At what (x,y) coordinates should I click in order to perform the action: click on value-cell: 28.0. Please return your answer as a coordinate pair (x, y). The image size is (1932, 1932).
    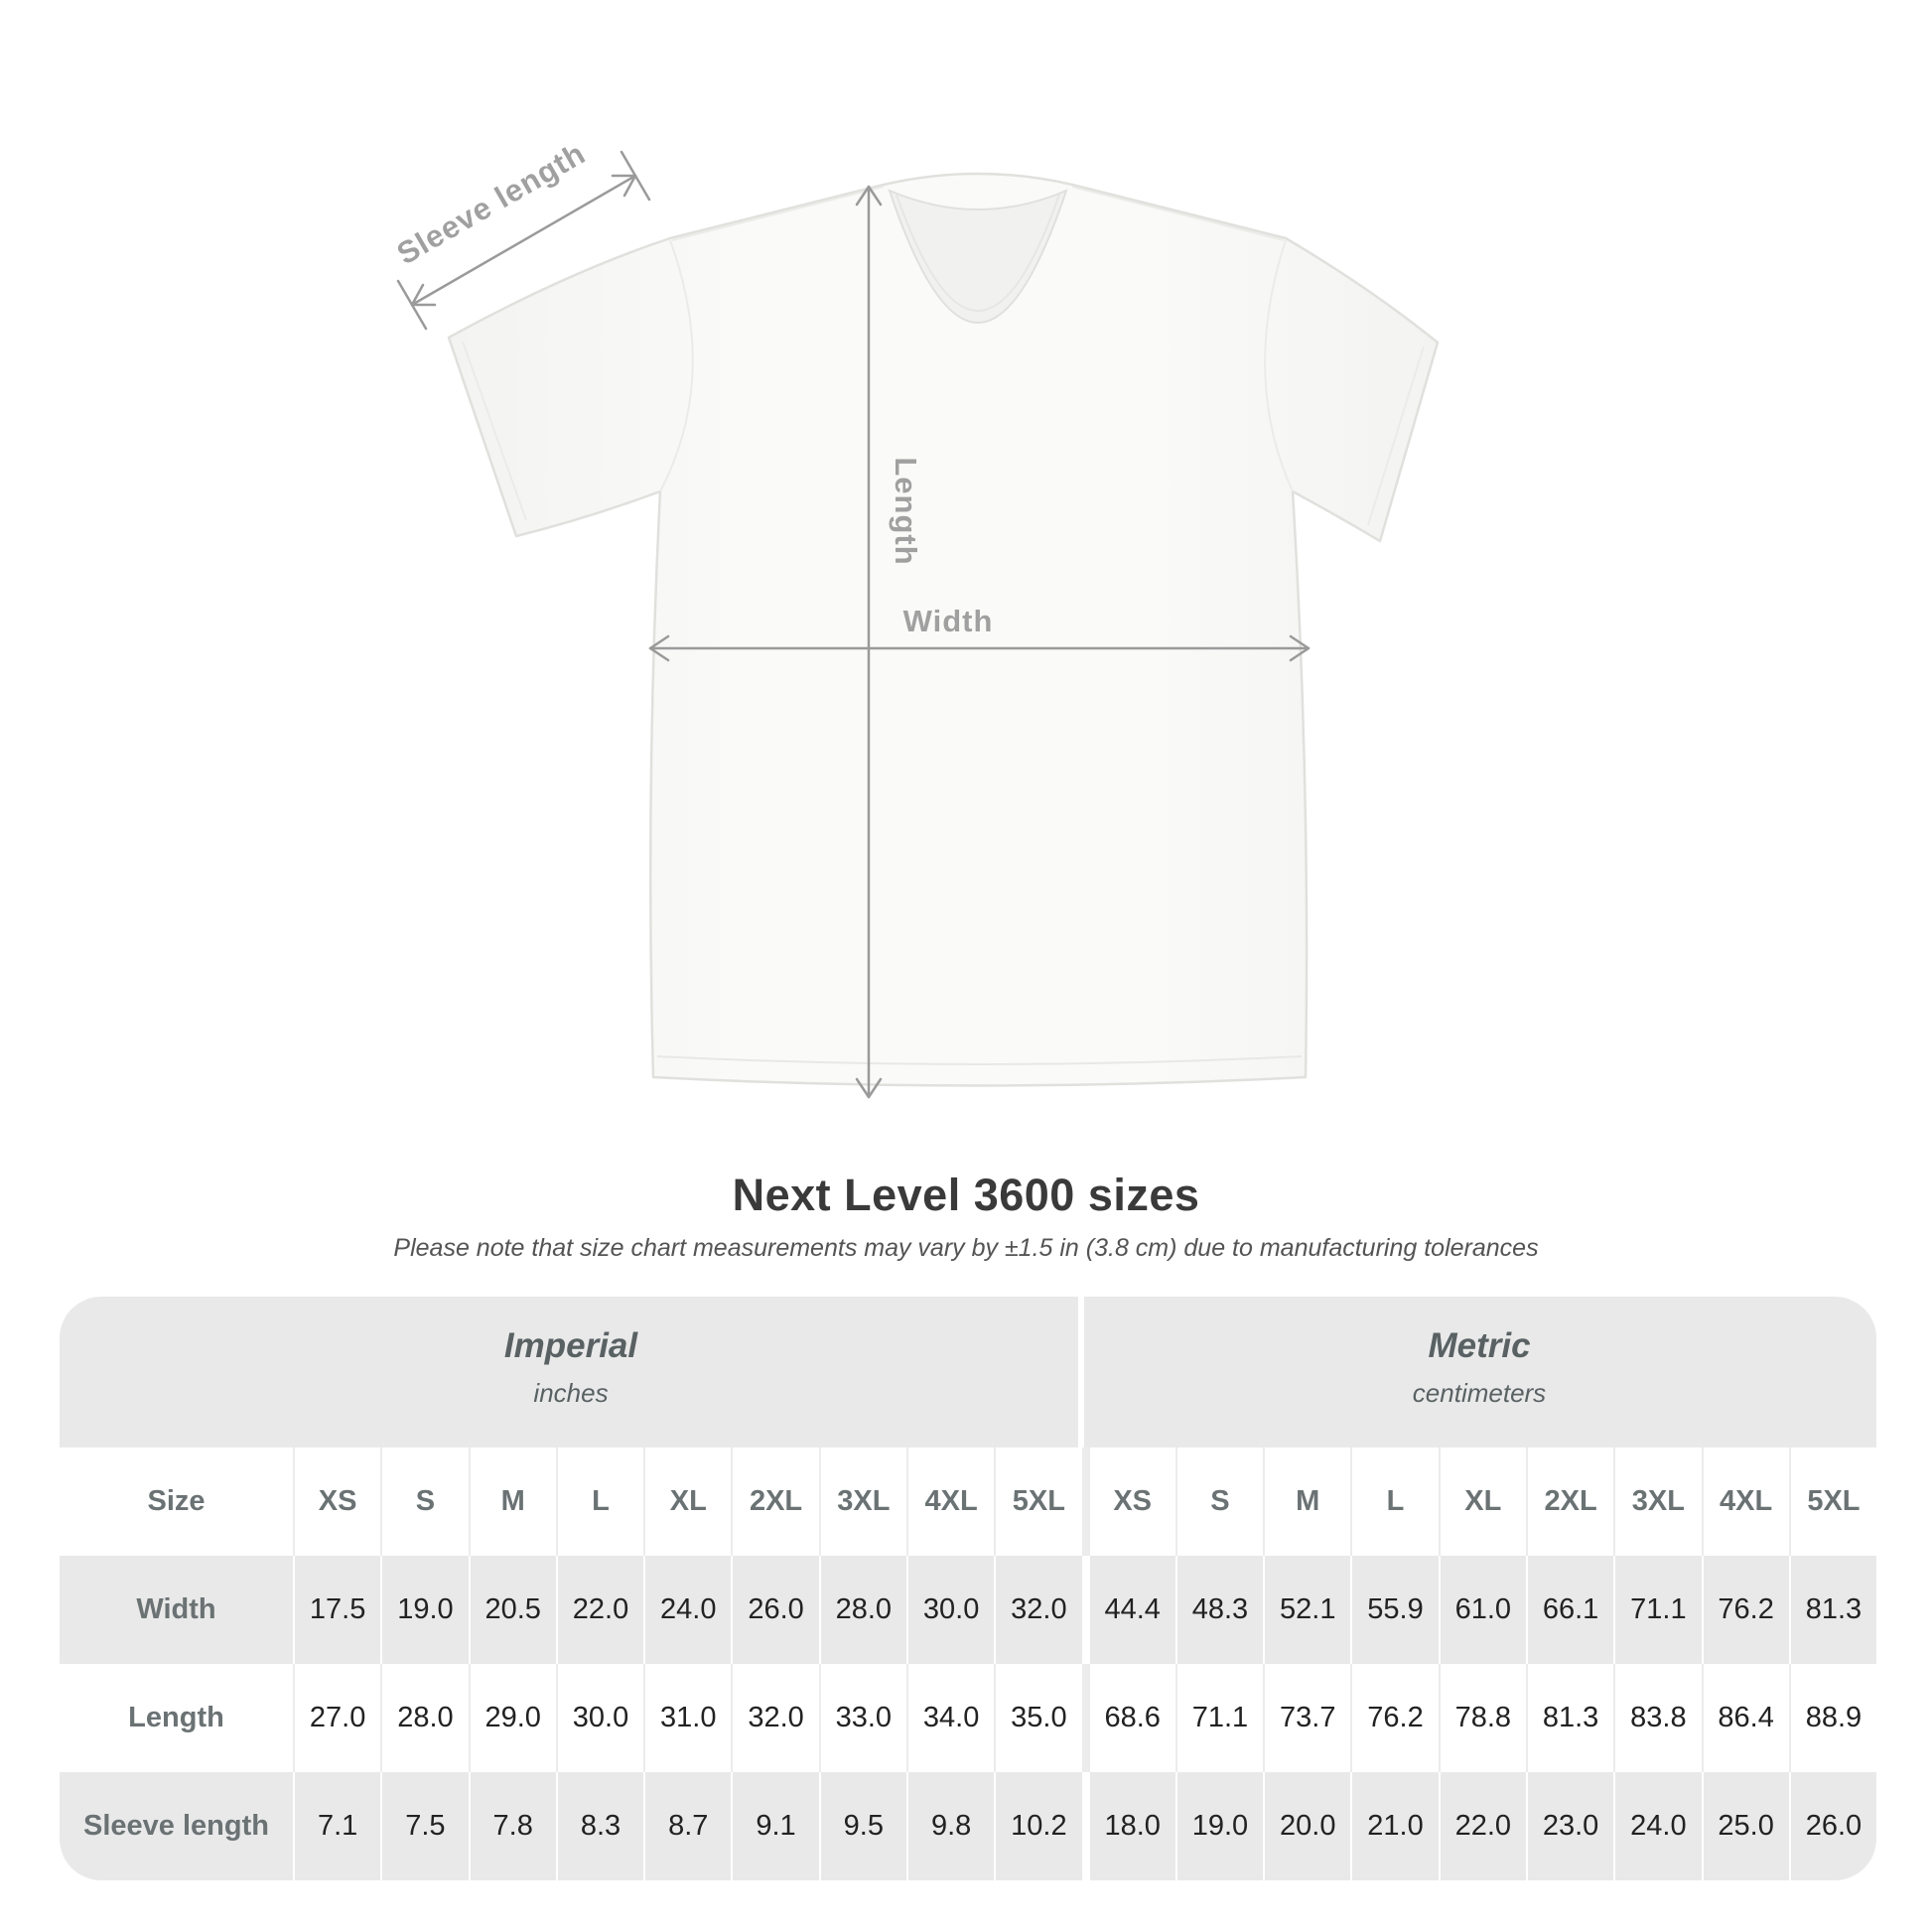
    Looking at the image, I should click on (862, 1610).